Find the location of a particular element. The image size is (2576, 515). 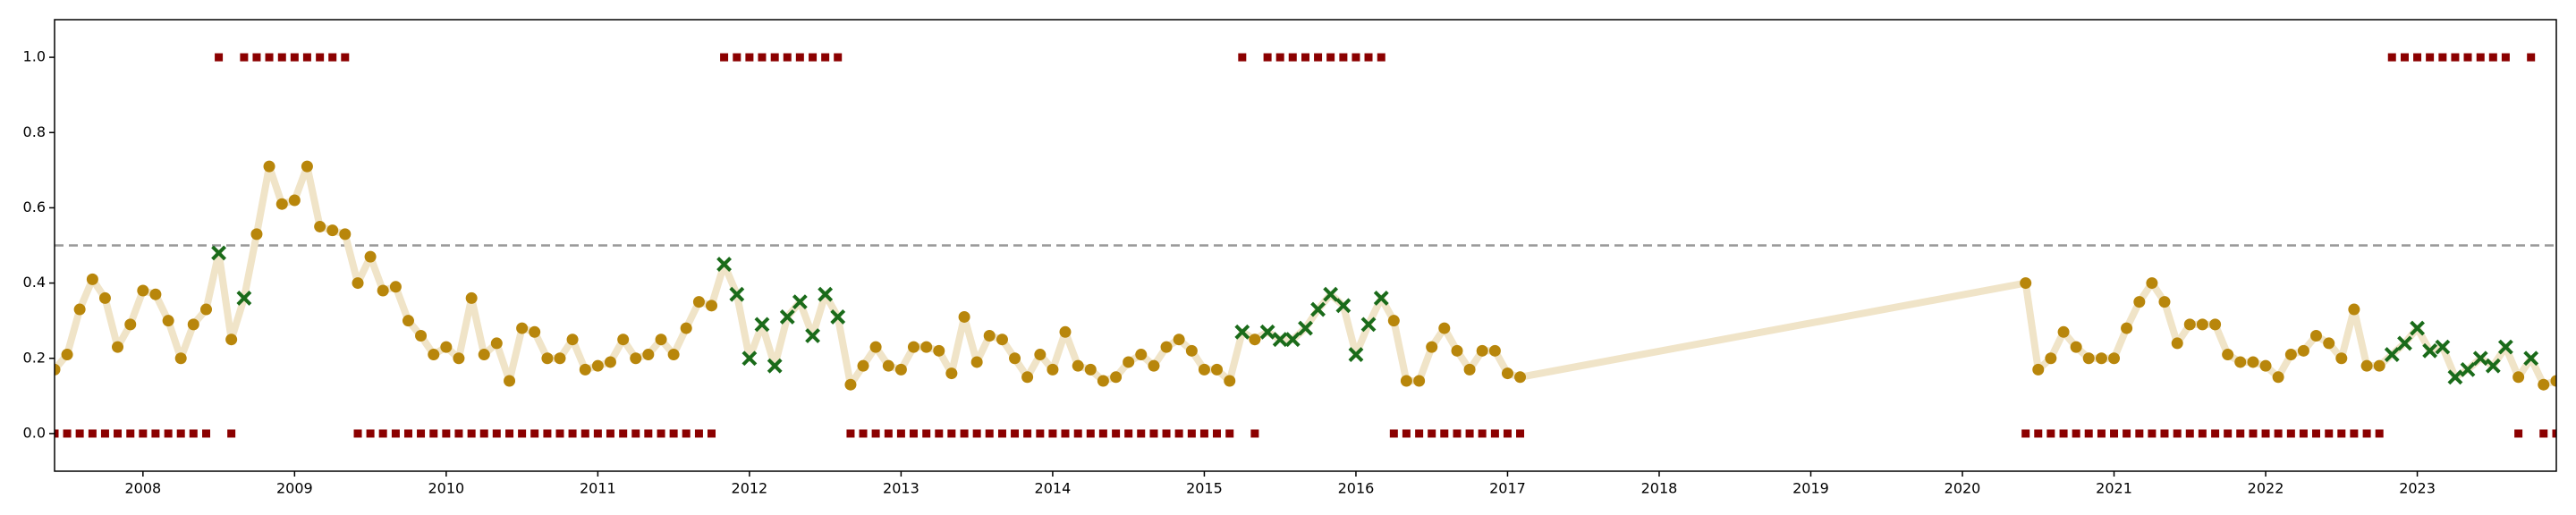

x-tick-label: 2021 is located at coordinates (2114, 489).